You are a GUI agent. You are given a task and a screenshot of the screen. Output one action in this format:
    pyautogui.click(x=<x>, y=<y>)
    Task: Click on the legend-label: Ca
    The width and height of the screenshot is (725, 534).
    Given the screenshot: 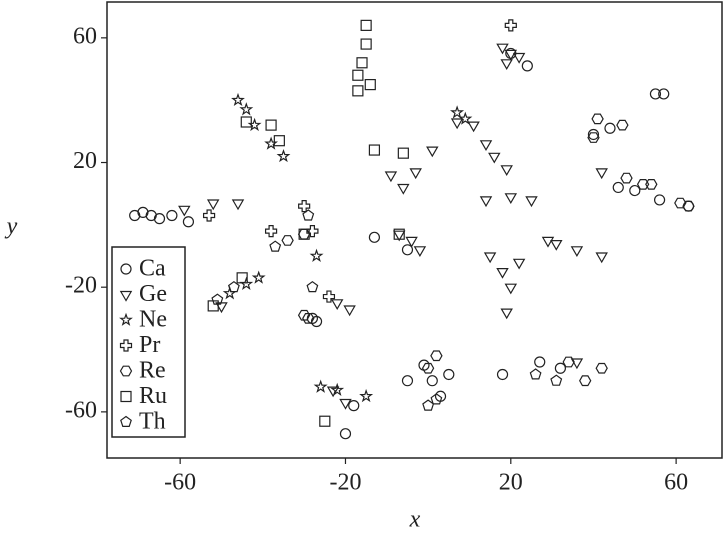 What is the action you would take?
    pyautogui.click(x=152, y=269)
    